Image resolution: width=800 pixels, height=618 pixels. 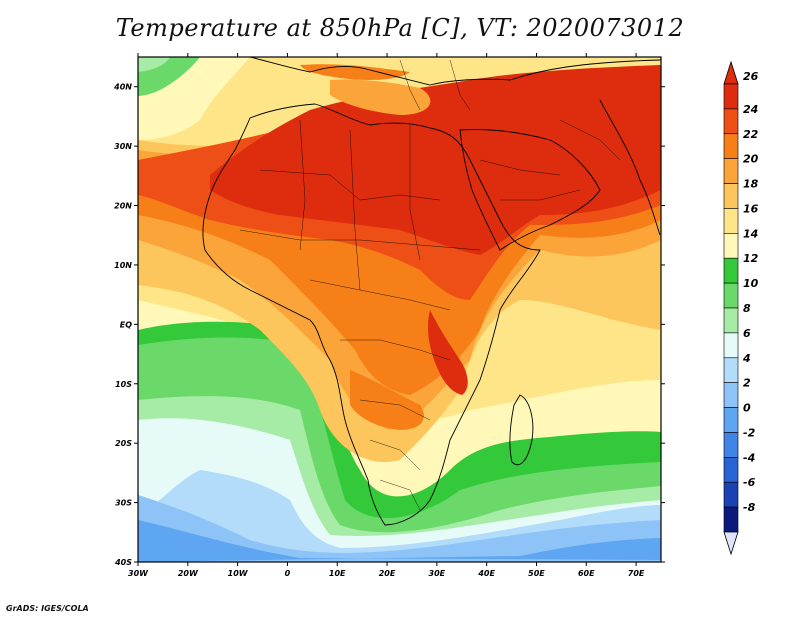 I want to click on colorbar-label: 8, so click(x=747, y=308).